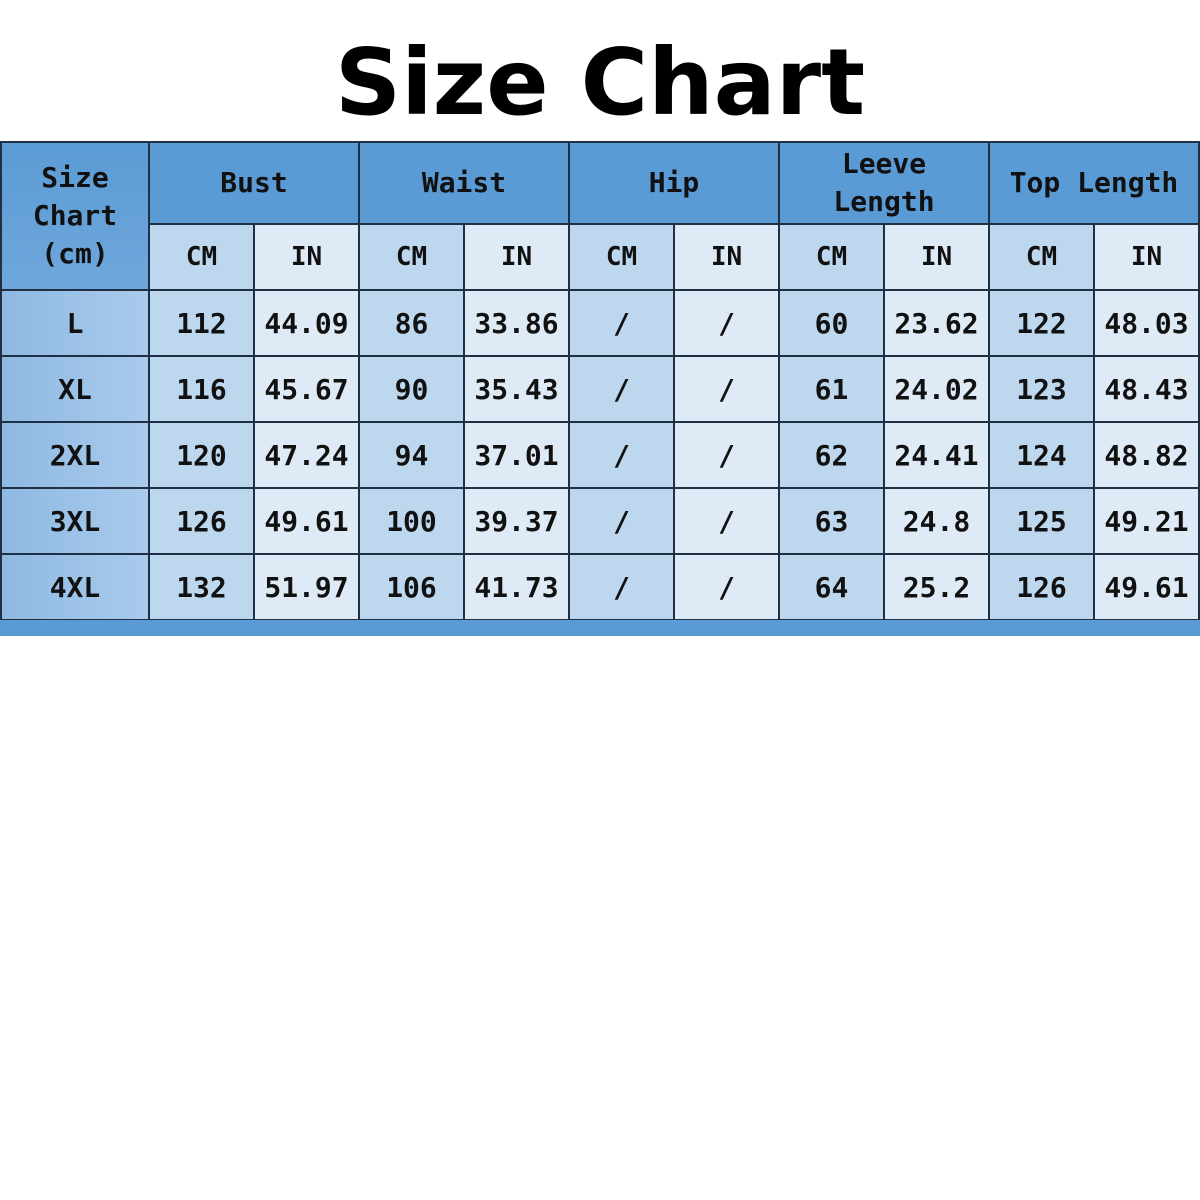  Describe the element at coordinates (516, 587) in the screenshot. I see `table-cell: 41.73` at that location.